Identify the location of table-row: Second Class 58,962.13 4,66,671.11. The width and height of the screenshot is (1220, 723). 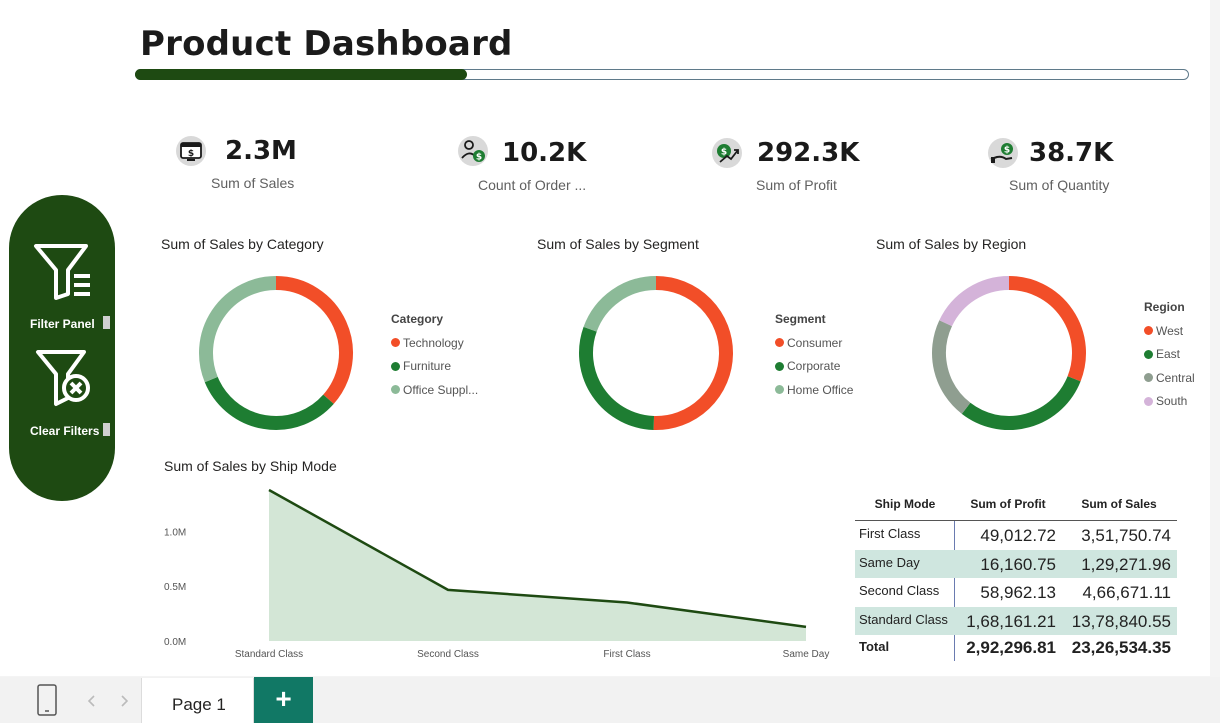
(1016, 592).